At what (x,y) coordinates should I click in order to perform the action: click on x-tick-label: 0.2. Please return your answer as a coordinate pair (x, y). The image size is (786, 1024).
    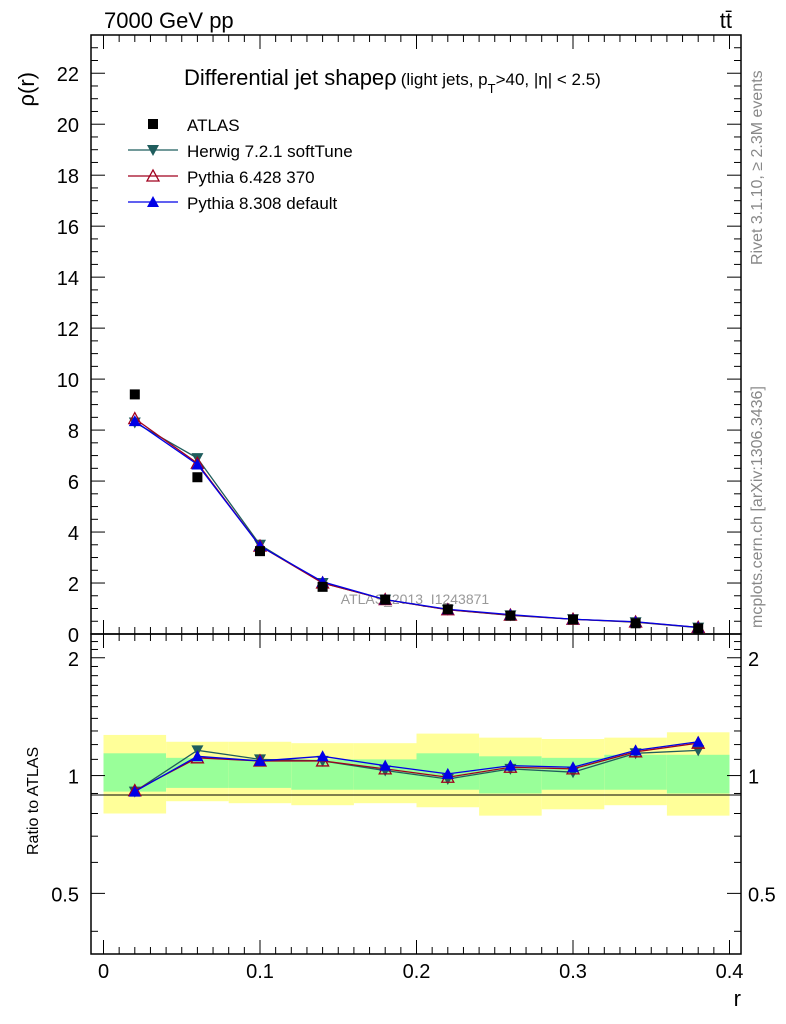
    Looking at the image, I should click on (417, 972).